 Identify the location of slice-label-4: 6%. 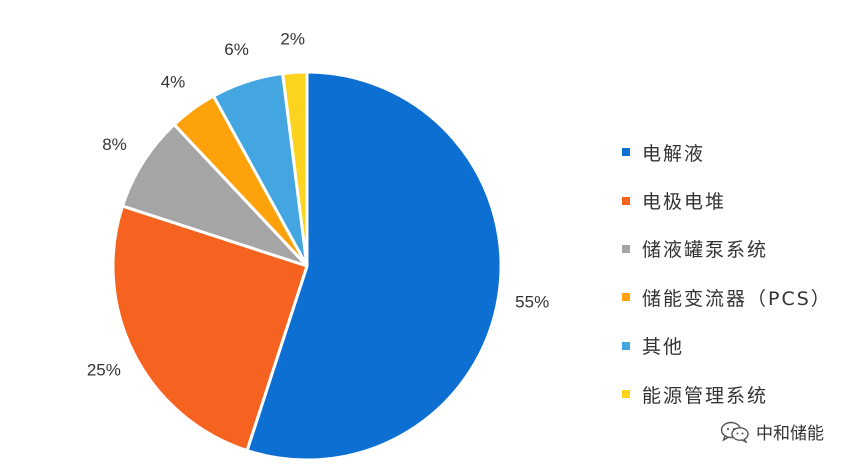
(236, 49).